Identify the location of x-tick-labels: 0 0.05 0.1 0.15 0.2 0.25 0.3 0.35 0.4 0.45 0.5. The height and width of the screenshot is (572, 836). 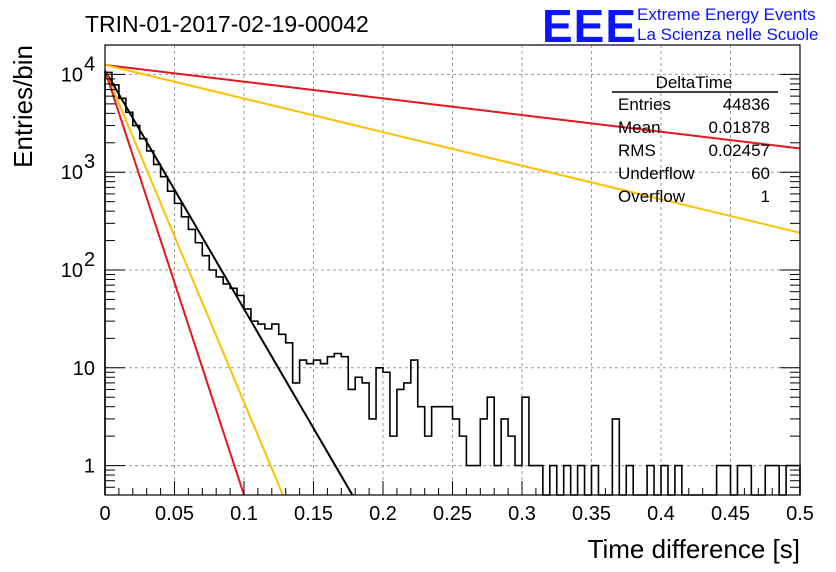
(456, 514).